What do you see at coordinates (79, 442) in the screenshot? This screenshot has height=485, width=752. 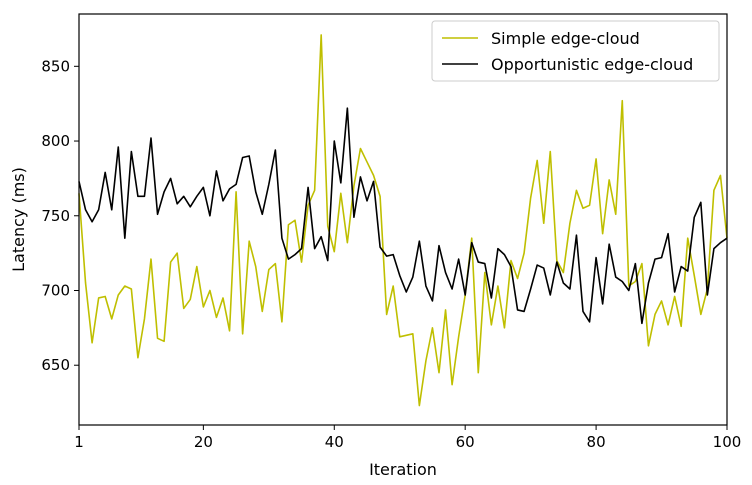 I see `x-tick-label: 1` at bounding box center [79, 442].